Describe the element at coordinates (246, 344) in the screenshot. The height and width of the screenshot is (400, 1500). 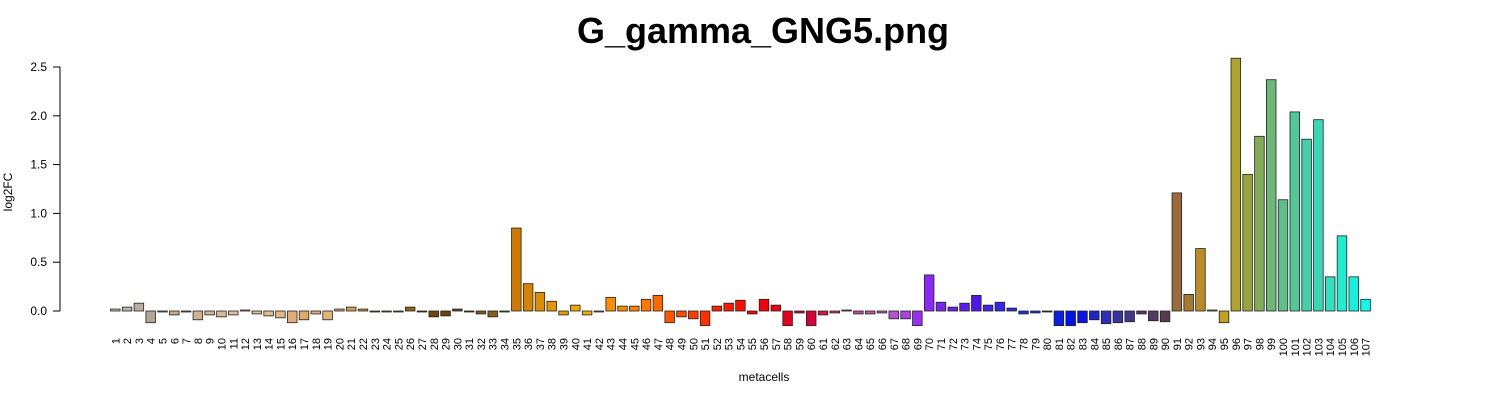
I see `x-tick-label: 12` at that location.